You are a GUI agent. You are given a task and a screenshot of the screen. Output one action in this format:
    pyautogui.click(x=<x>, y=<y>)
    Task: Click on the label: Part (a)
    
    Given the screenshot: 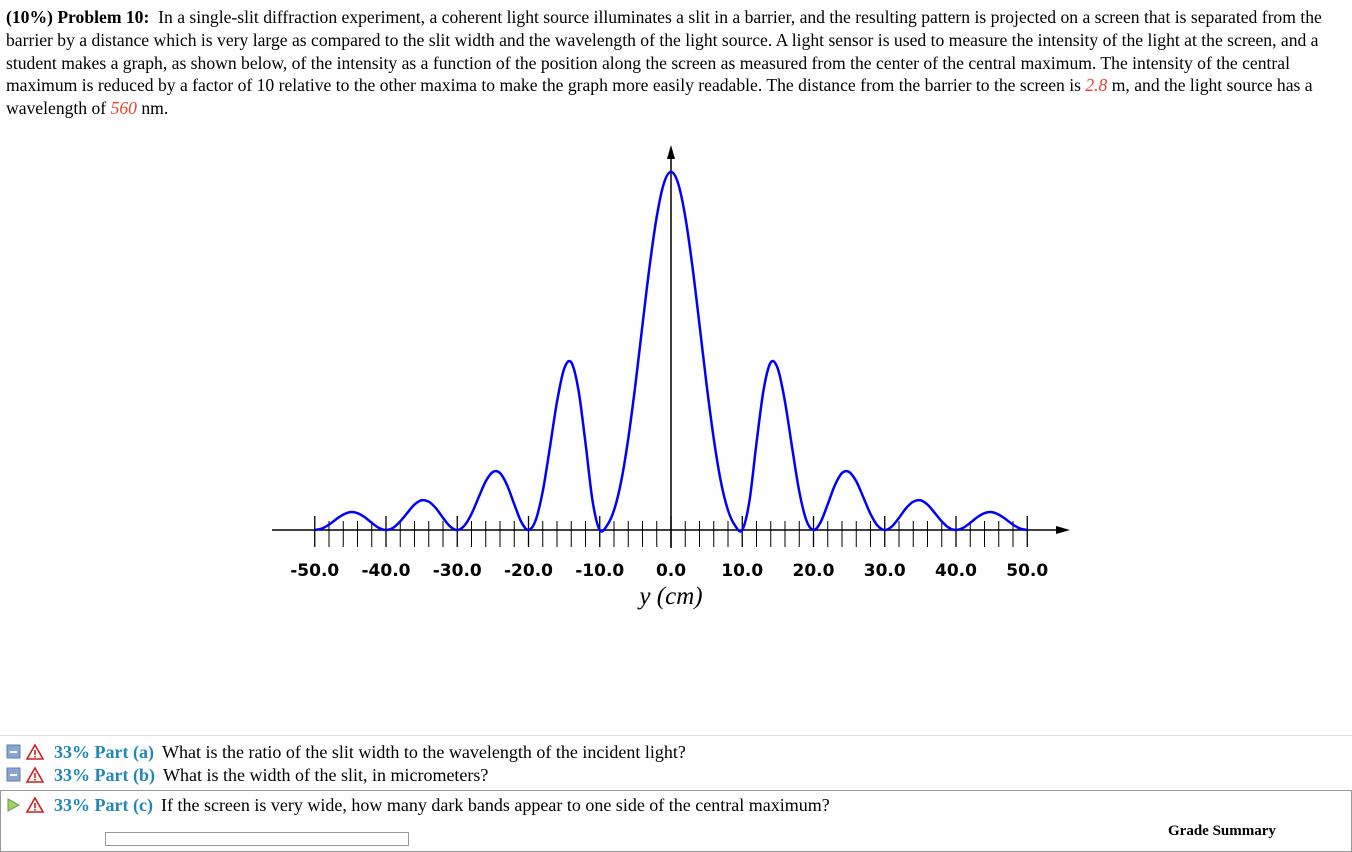 What is the action you would take?
    pyautogui.click(x=124, y=751)
    